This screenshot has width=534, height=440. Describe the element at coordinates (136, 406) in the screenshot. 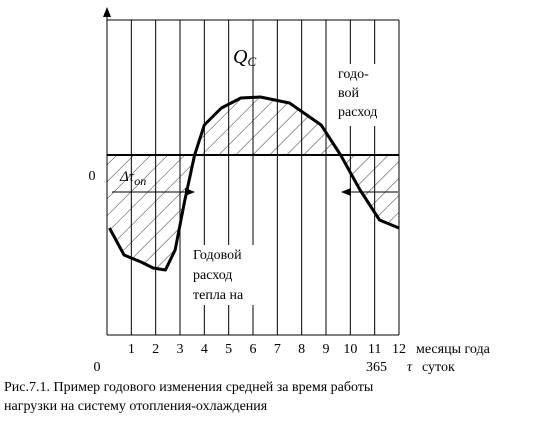

I see `caption: нагрузки на систему отопления-охлаждения` at that location.